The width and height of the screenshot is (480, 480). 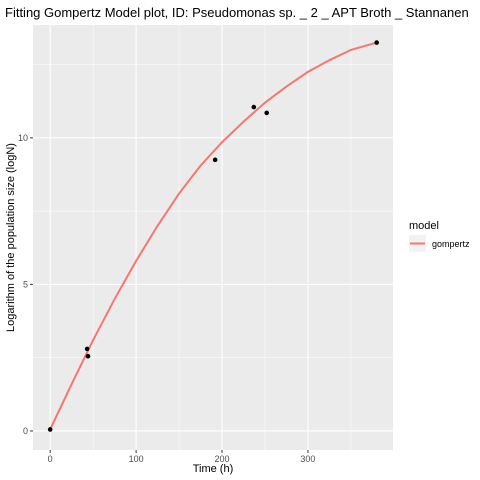 I want to click on x-axis-title: Time (h), so click(x=213, y=469).